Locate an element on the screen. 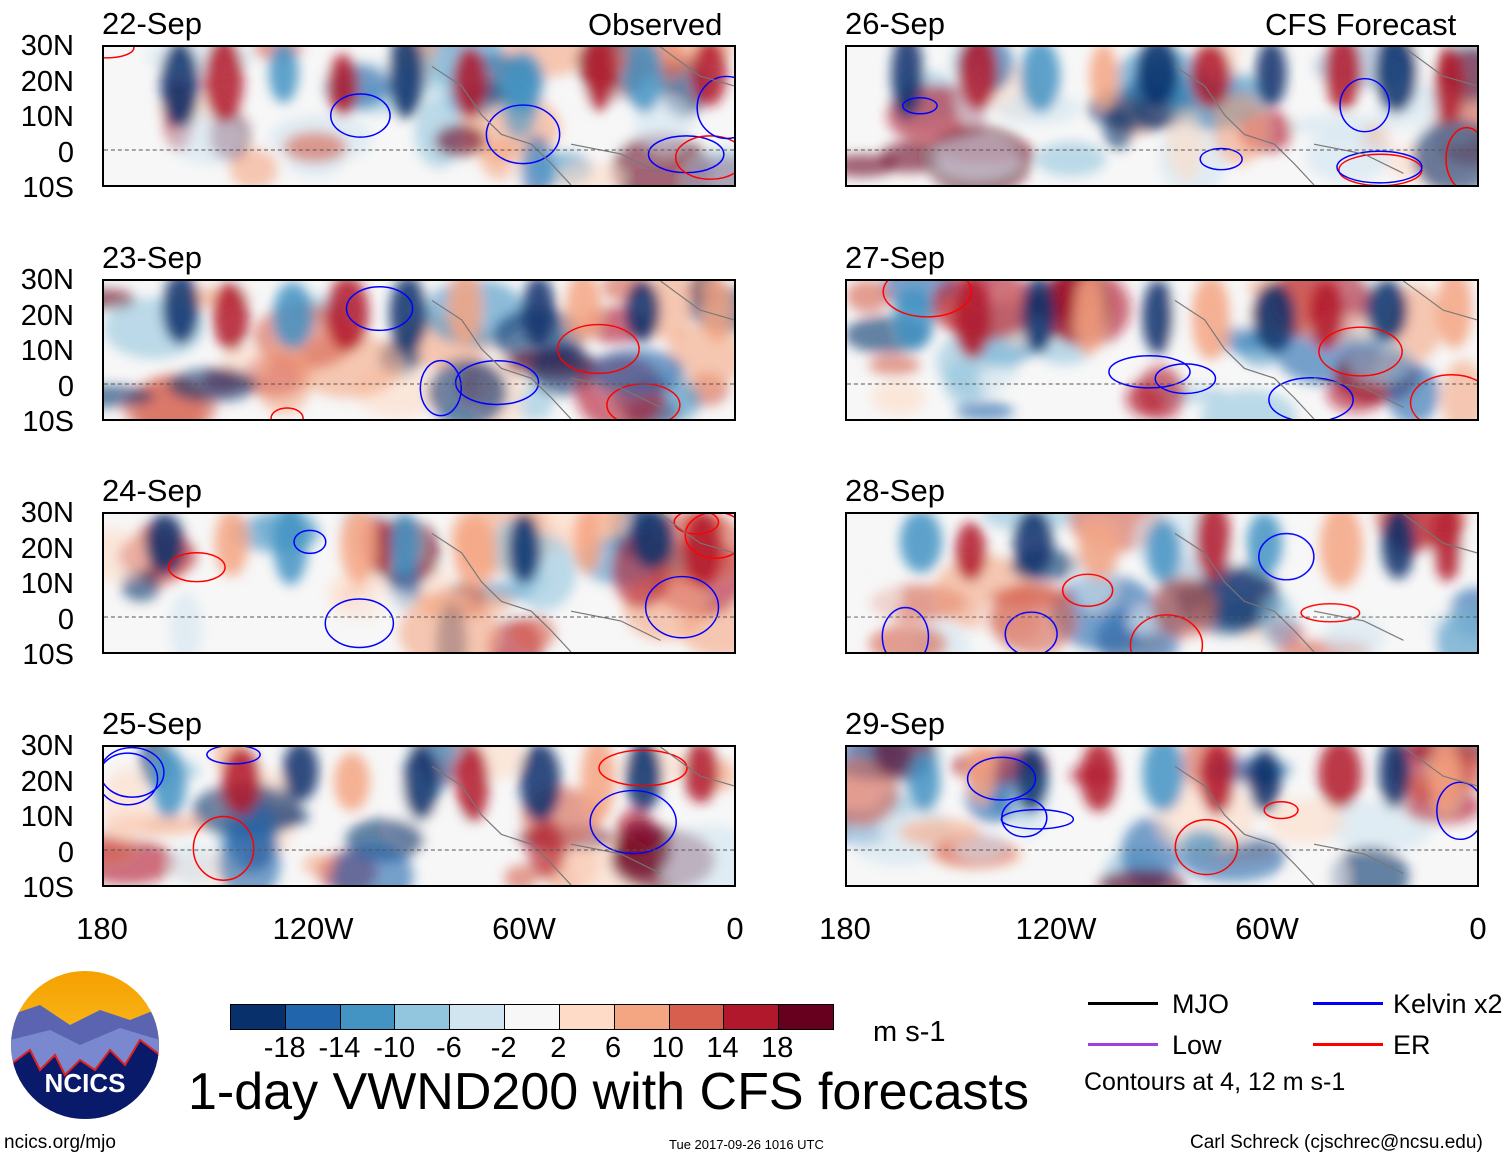 The width and height of the screenshot is (1510, 1159). legend-kelvin-line is located at coordinates (1348, 1003).